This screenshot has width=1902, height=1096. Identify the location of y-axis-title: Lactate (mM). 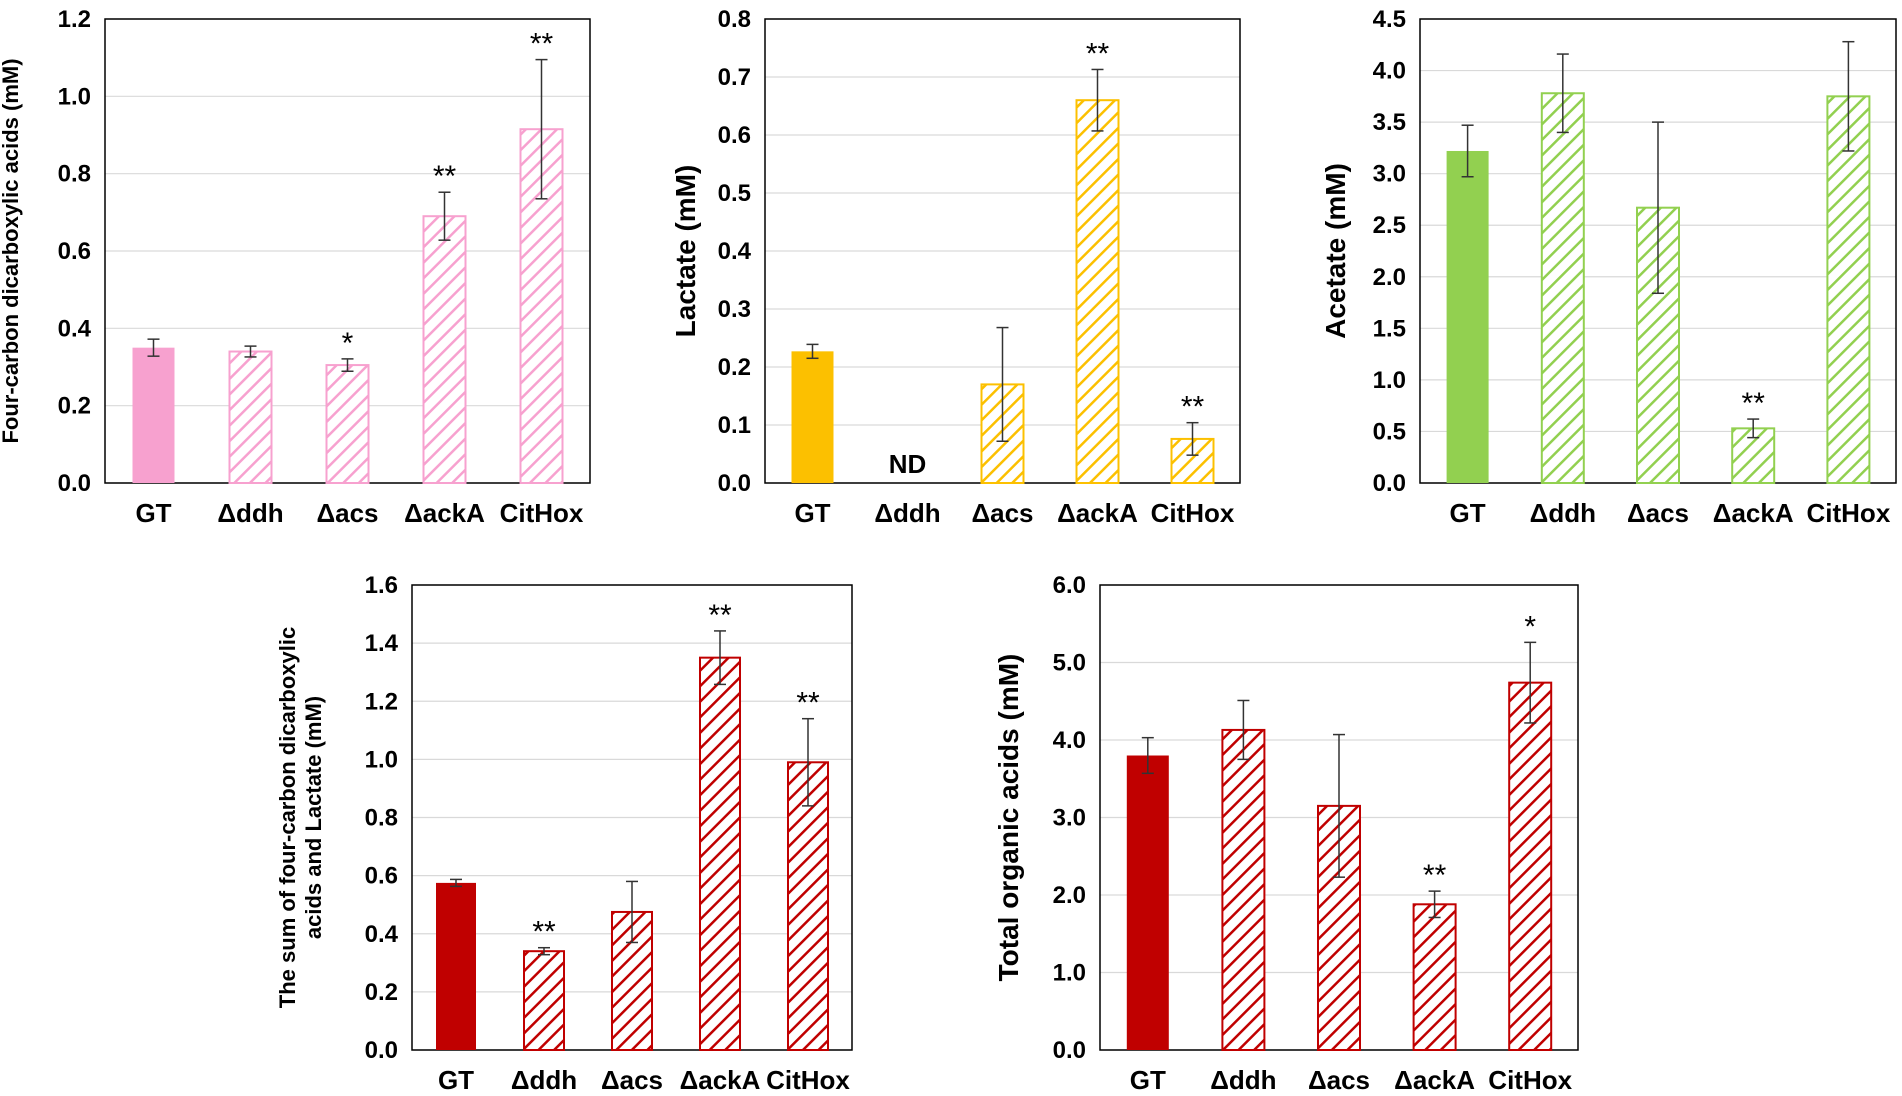
(685, 251).